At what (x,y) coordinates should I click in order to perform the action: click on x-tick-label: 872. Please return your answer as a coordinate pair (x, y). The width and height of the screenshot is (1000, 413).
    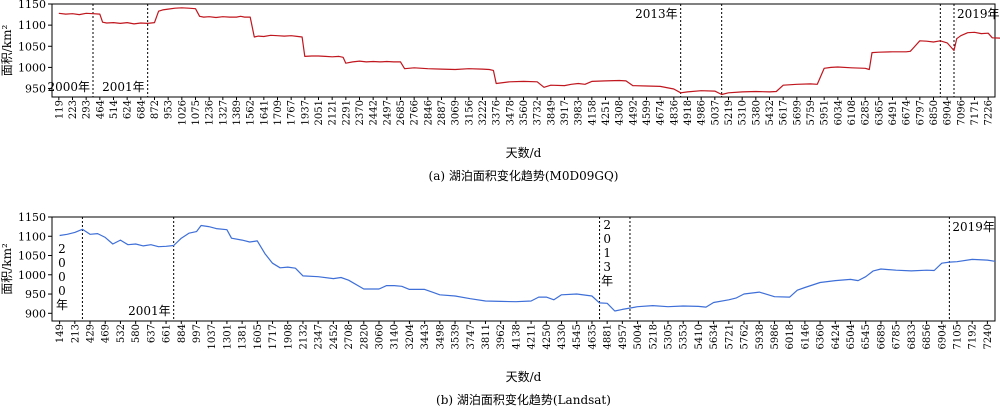
    Looking at the image, I should click on (155, 109).